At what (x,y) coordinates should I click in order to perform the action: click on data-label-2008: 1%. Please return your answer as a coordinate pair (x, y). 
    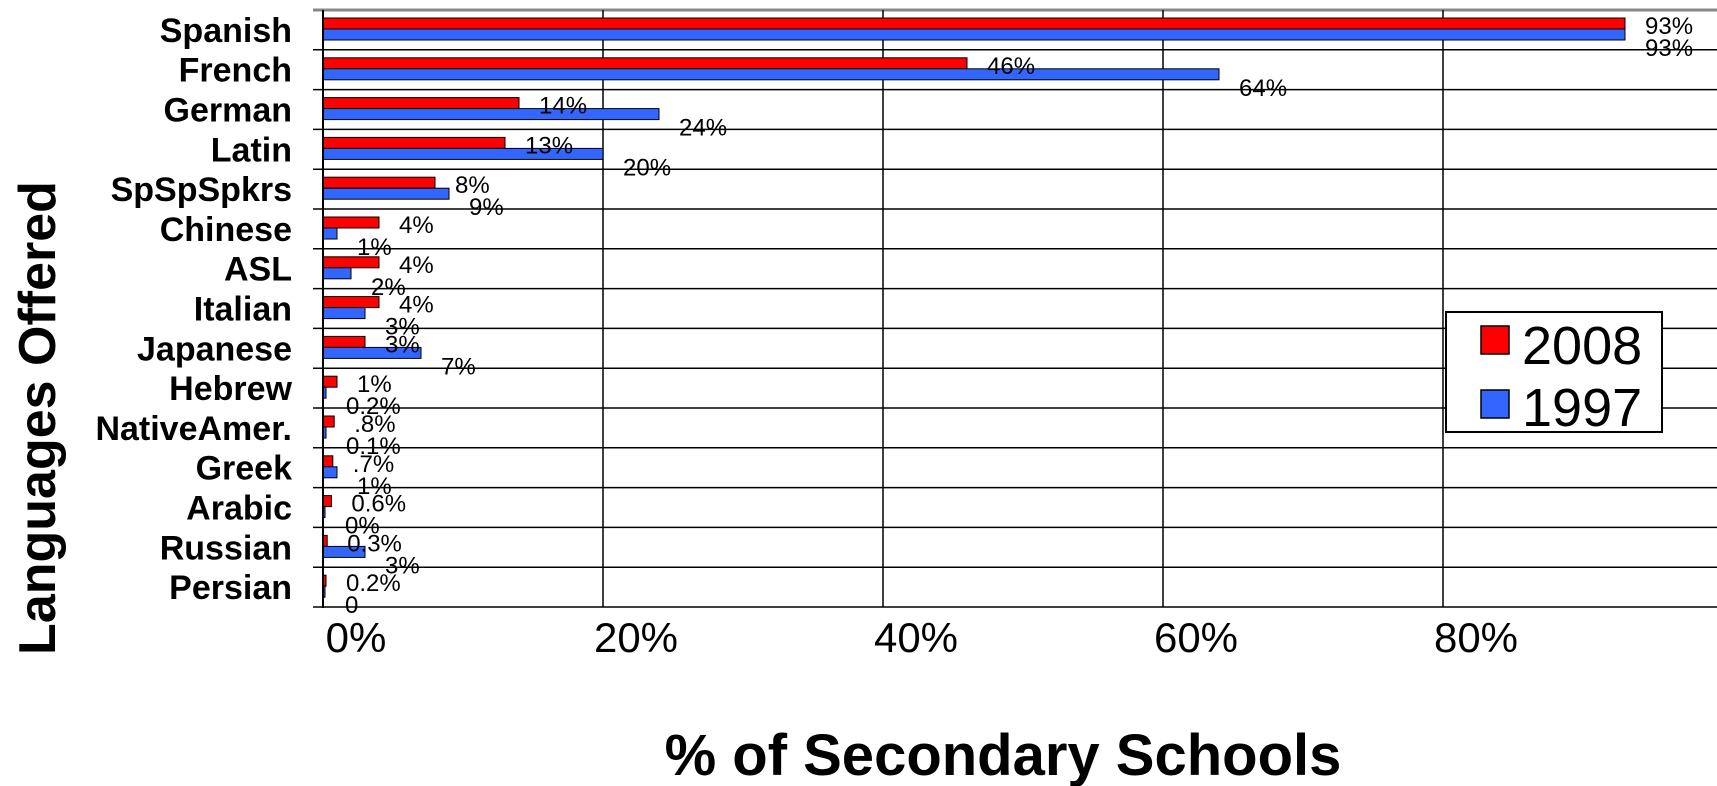
    Looking at the image, I should click on (374, 384).